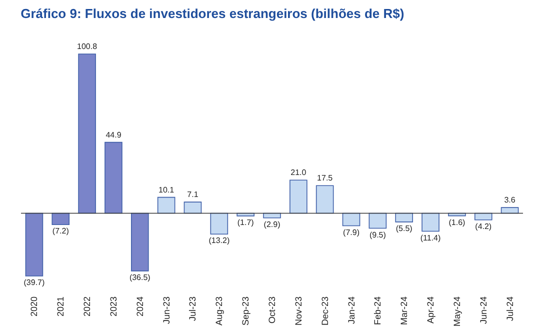 The width and height of the screenshot is (539, 335). What do you see at coordinates (245, 311) in the screenshot?
I see `x-tick-label: Sep-23` at bounding box center [245, 311].